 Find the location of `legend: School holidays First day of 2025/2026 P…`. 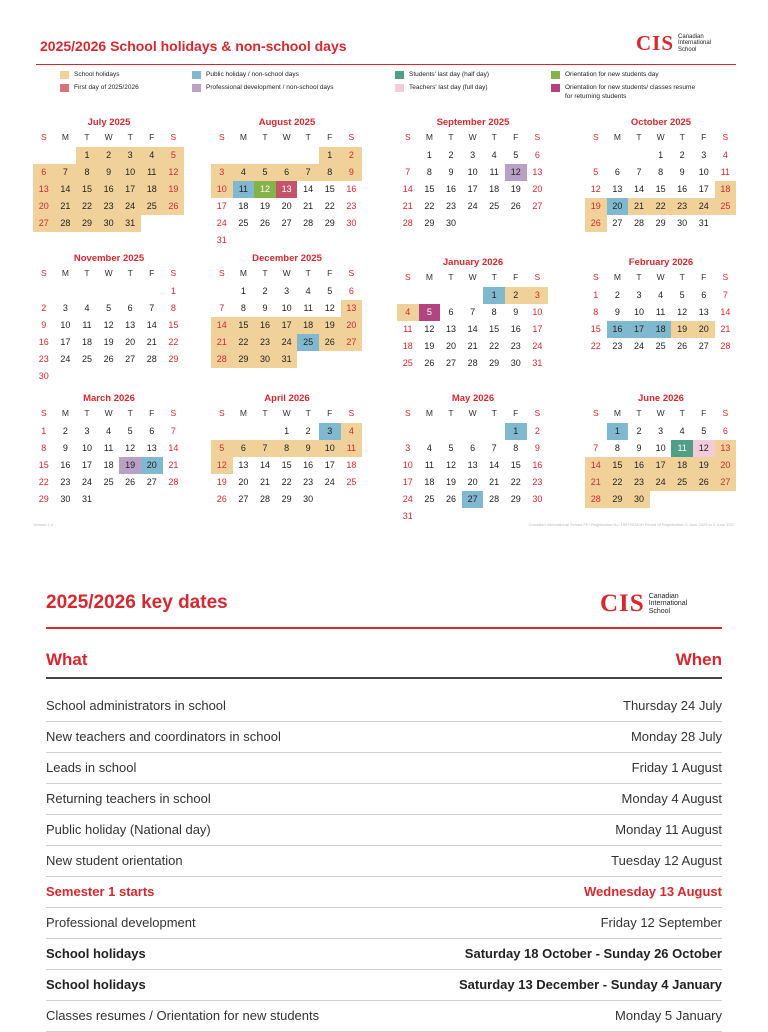

legend: School holidays First day of 2025/2026 P… is located at coordinates (400, 90).